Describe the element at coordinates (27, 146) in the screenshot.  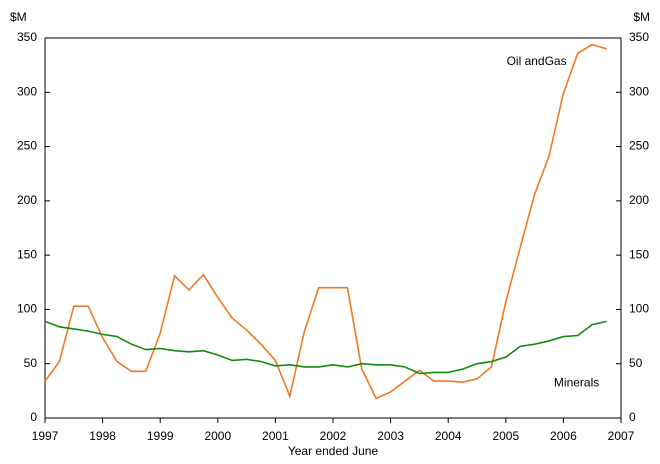
I see `y-tick-label: 250` at that location.